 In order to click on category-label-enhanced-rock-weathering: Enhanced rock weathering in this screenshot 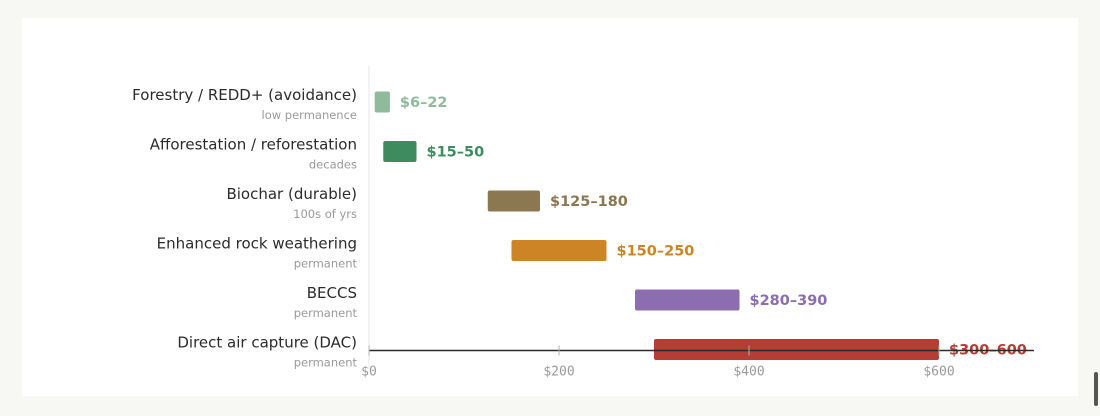, I will do `click(257, 244)`.